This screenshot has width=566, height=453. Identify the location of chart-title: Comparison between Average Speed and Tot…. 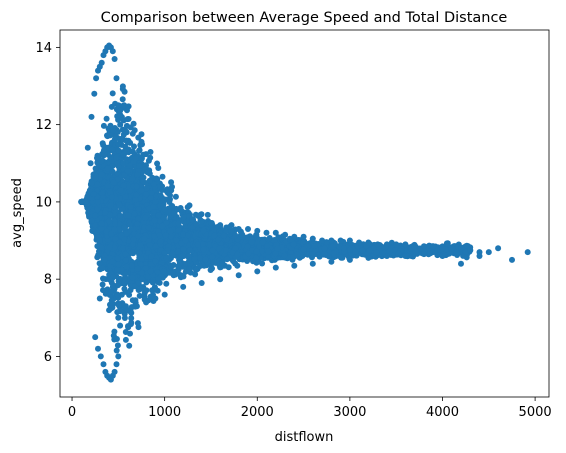
(304, 18).